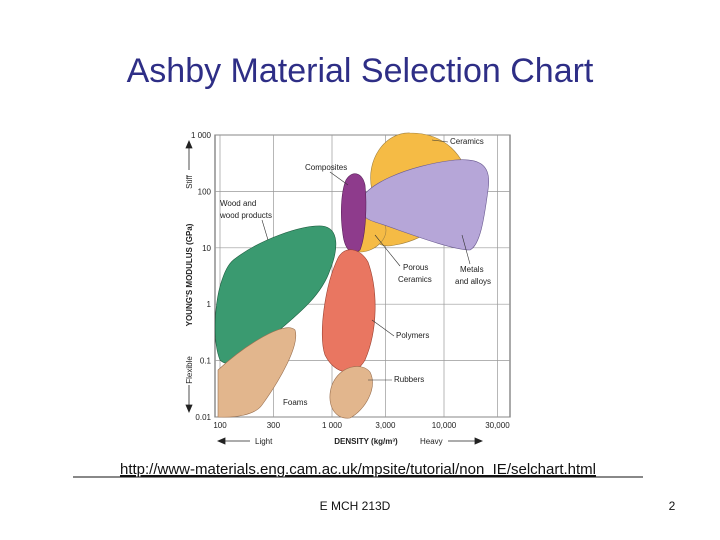 This screenshot has height=540, width=720. I want to click on x-tick-label: 10,000, so click(444, 425).